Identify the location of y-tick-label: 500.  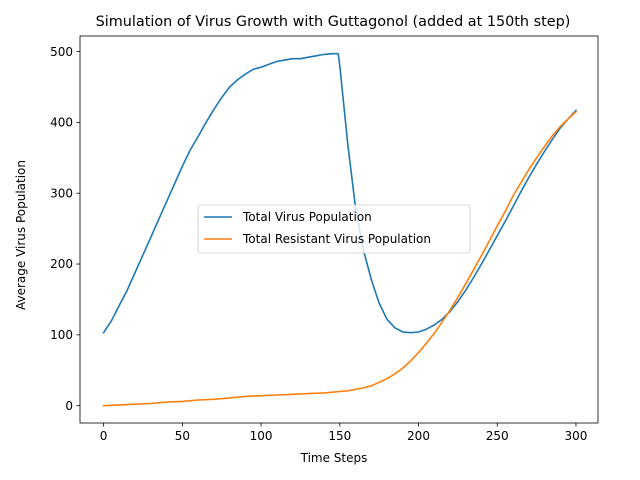
(61, 52).